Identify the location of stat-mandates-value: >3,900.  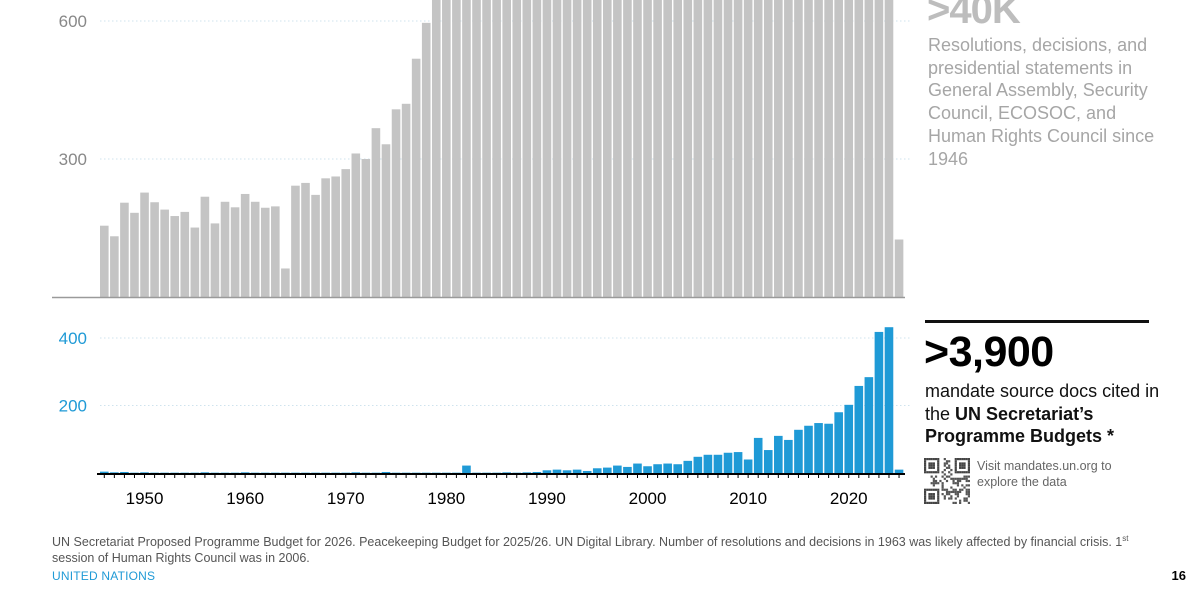
(989, 352).